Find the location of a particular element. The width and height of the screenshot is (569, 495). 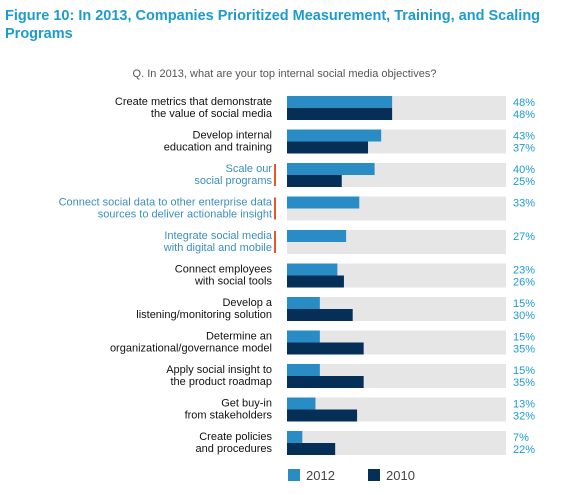

category-label: Integrate social media is located at coordinates (218, 236).